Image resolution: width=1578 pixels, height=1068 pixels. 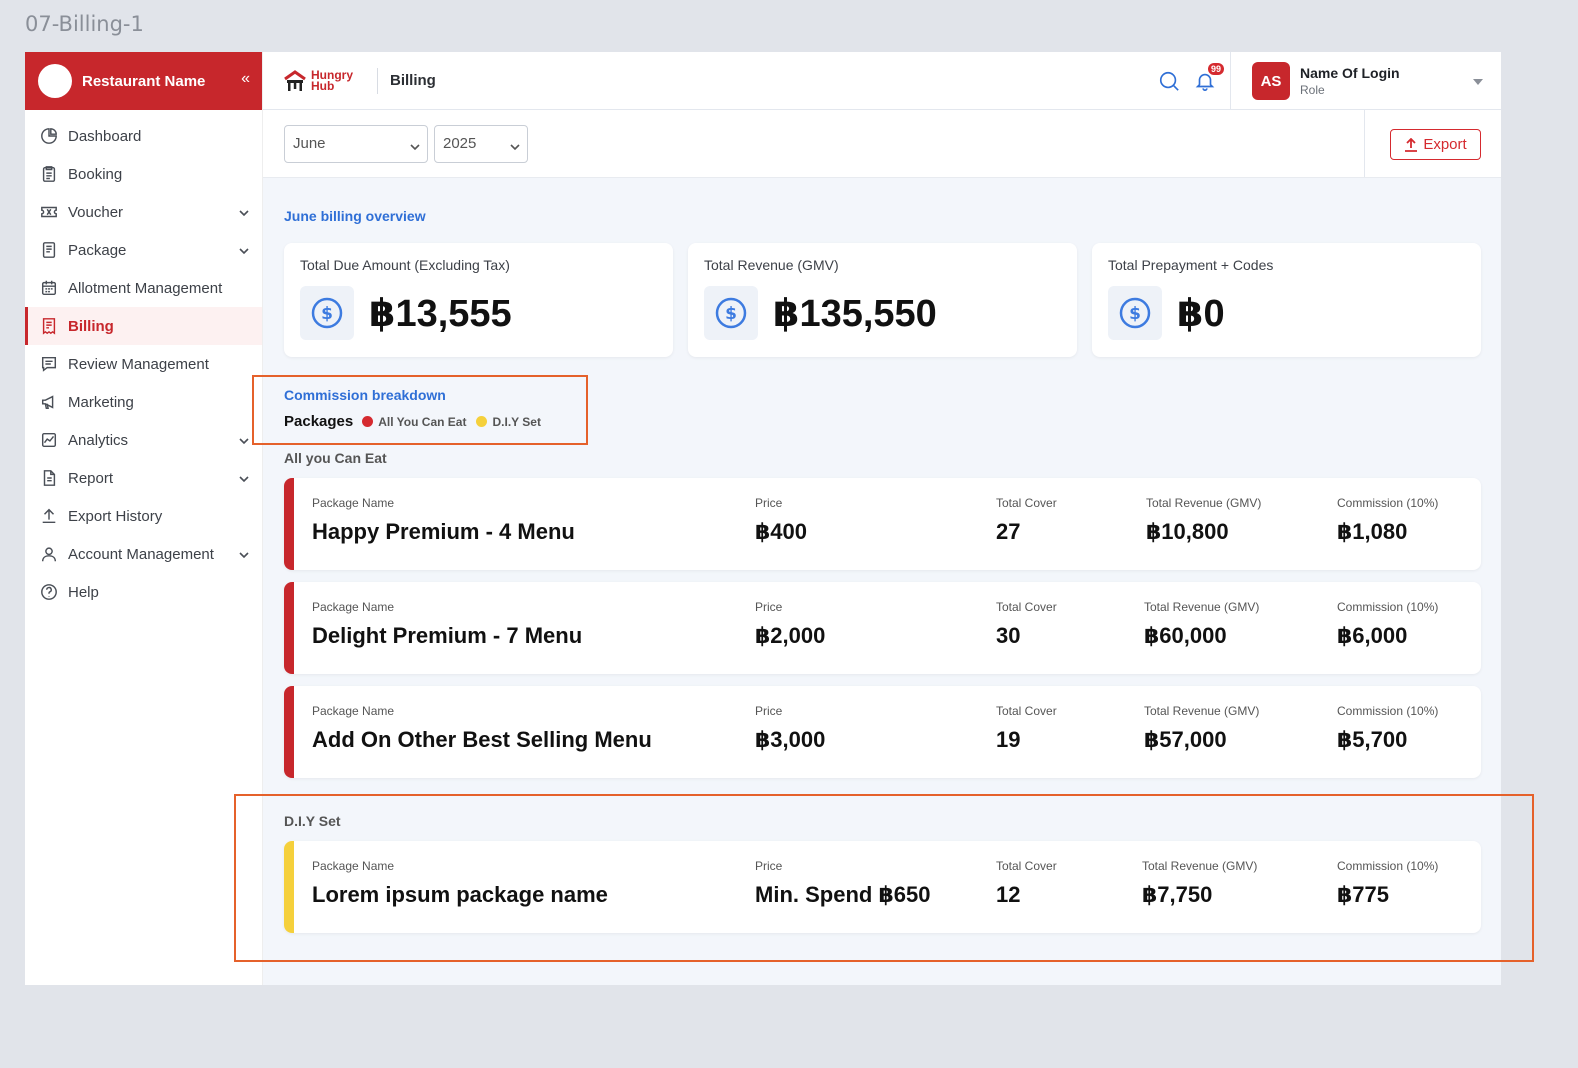 What do you see at coordinates (96, 212) in the screenshot?
I see `sidebar-item-label: Voucher` at bounding box center [96, 212].